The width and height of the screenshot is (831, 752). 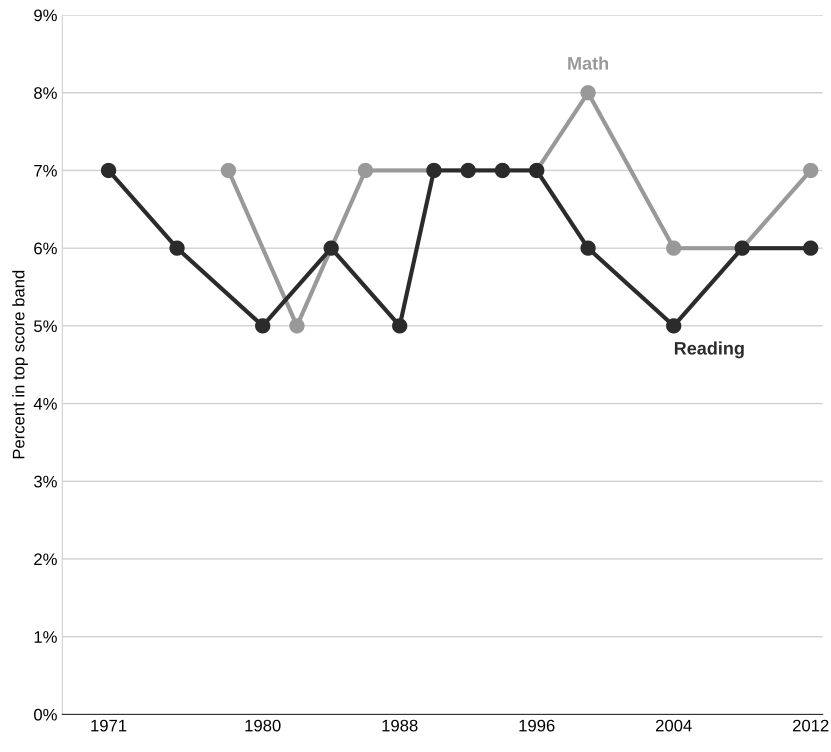 I want to click on x-tick-label: 1980, so click(x=263, y=726).